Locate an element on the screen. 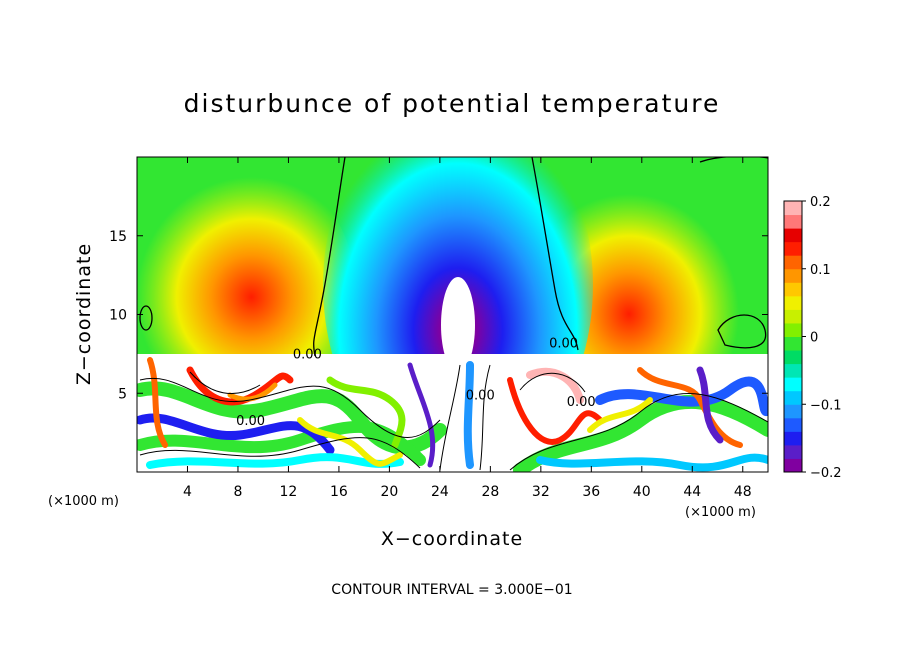 The height and width of the screenshot is (654, 904). turbulent-layer is located at coordinates (452, 414).